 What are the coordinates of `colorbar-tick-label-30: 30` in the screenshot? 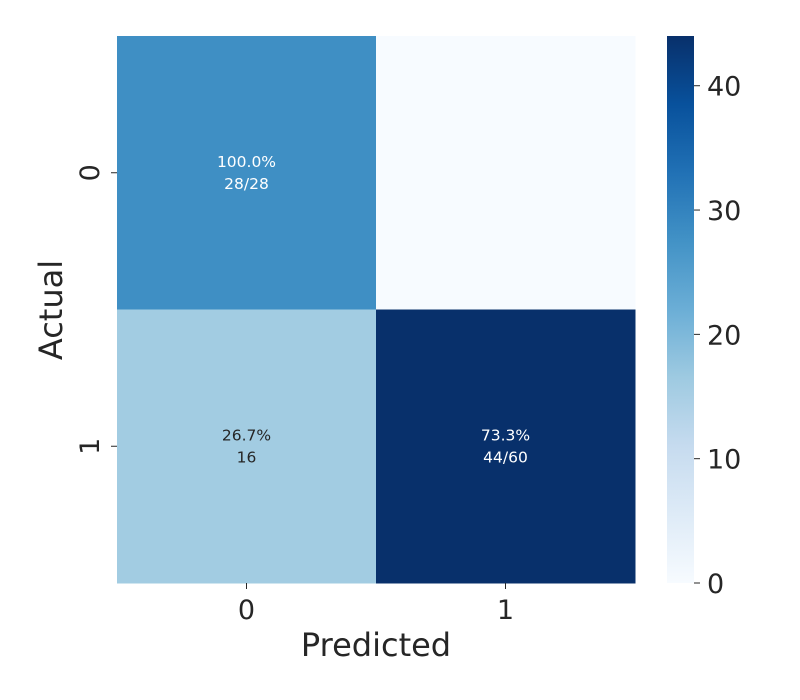 It's located at (724, 211).